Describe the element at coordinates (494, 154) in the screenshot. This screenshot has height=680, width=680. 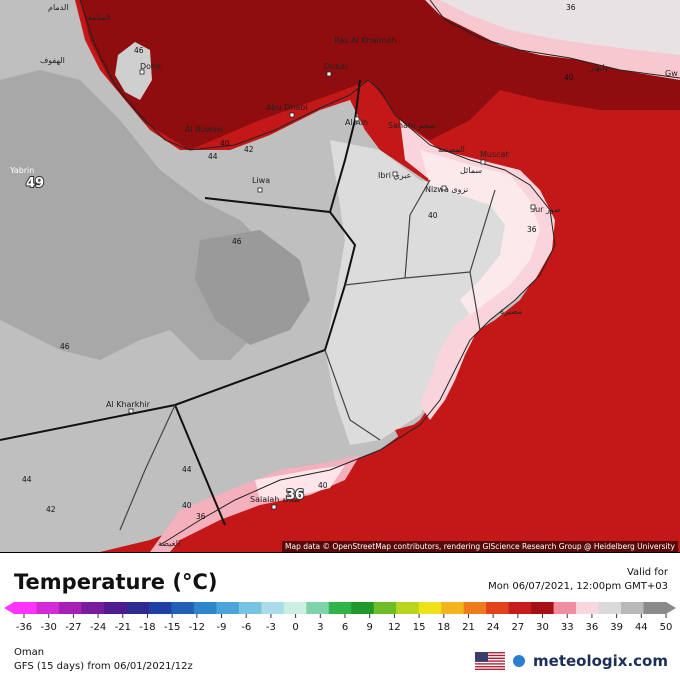
I see `place-muscat: Muscat` at that location.